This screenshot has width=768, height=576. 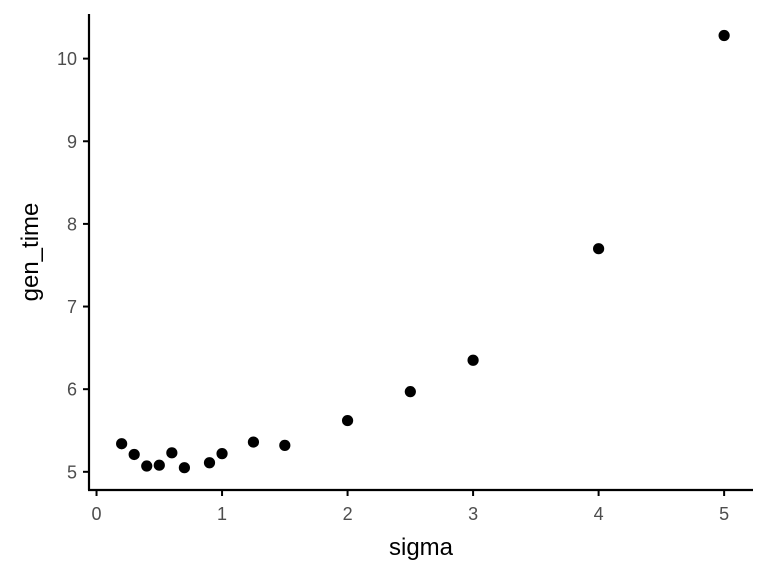 What do you see at coordinates (222, 514) in the screenshot?
I see `x-tick-label: 1` at bounding box center [222, 514].